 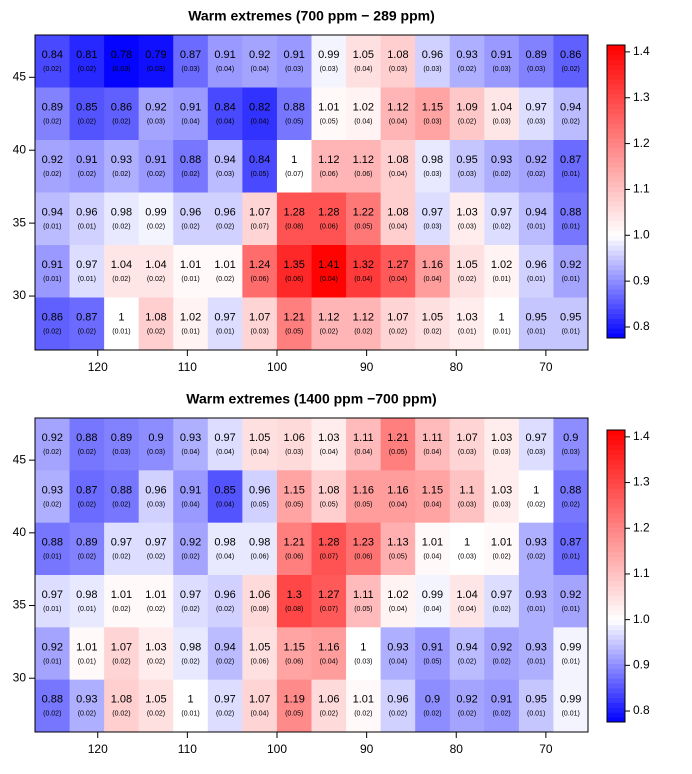 I want to click on cell-value: 0.84, so click(x=52, y=55).